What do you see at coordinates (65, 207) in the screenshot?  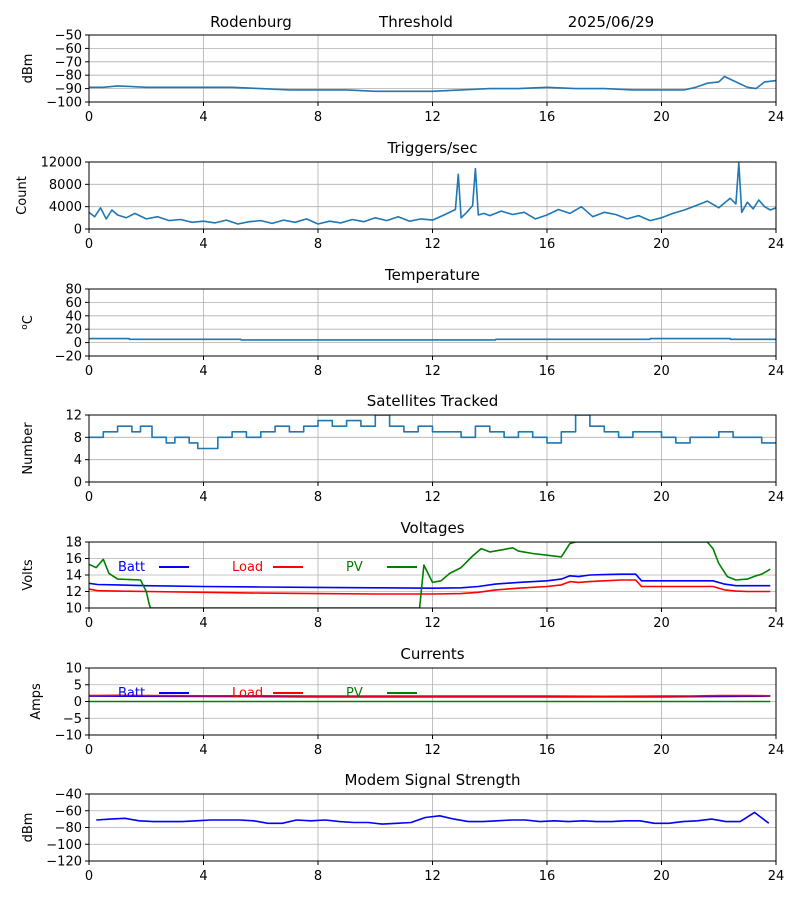 I see `y-tick-label: 4000` at bounding box center [65, 207].